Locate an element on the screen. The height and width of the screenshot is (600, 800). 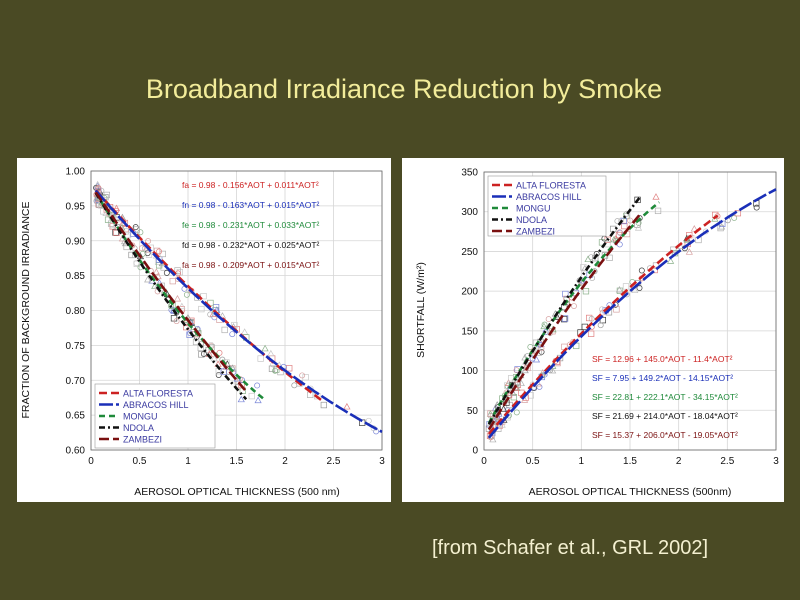
fit-equation: SF = 21.69 + 214.0*AOT - 18.04*AOT² is located at coordinates (665, 416).